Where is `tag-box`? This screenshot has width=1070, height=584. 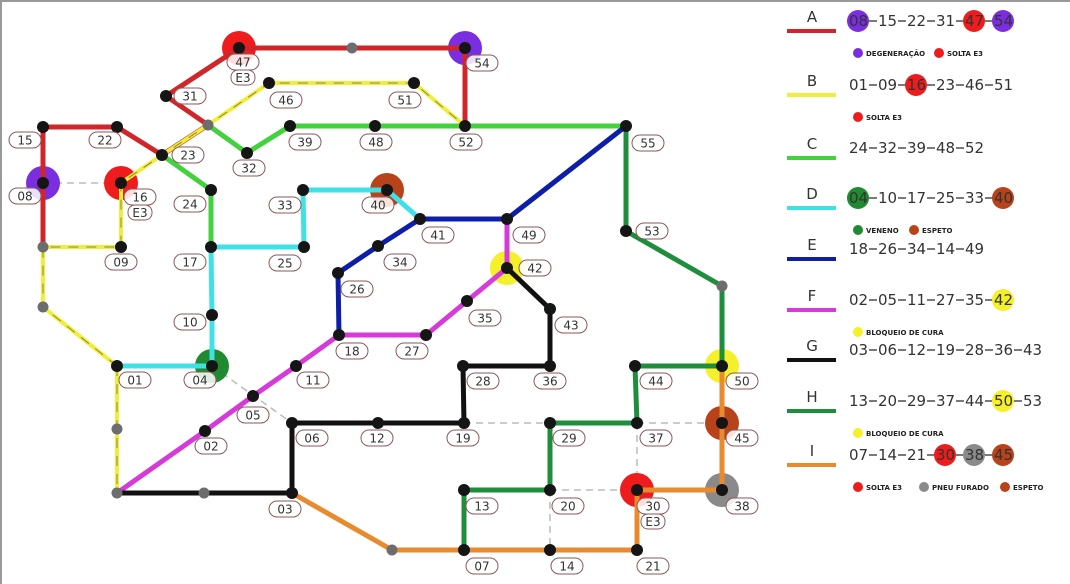
tag-box is located at coordinates (653, 521).